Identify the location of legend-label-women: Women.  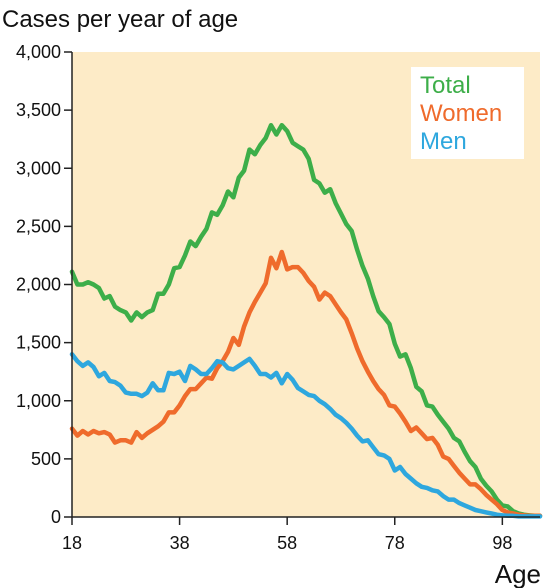
(461, 113).